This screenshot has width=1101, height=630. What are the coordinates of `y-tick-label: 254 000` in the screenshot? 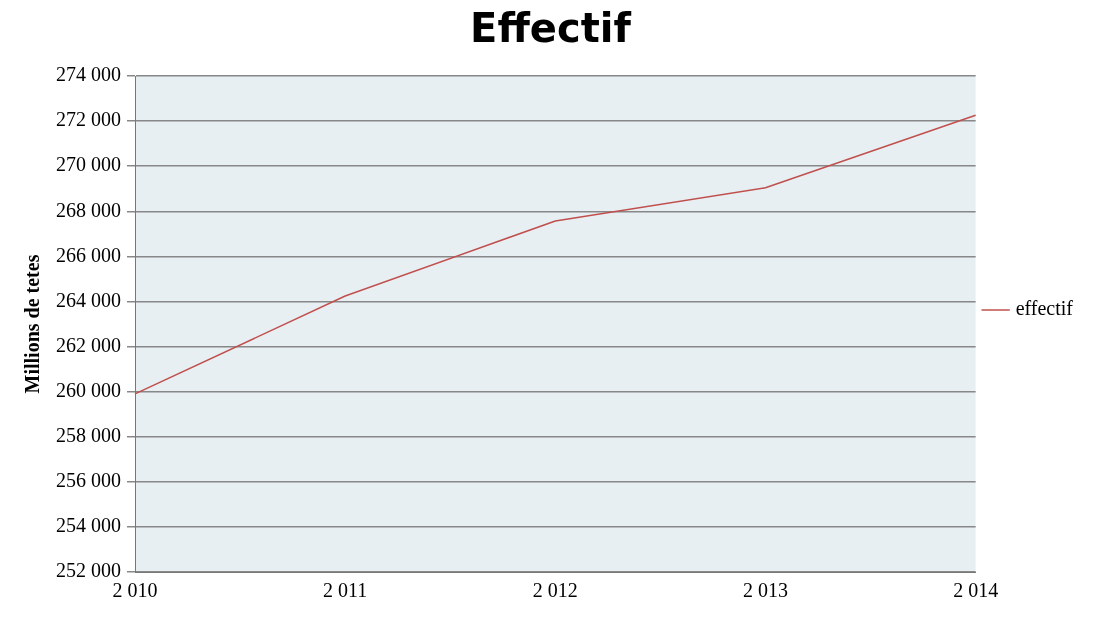 It's located at (88, 525).